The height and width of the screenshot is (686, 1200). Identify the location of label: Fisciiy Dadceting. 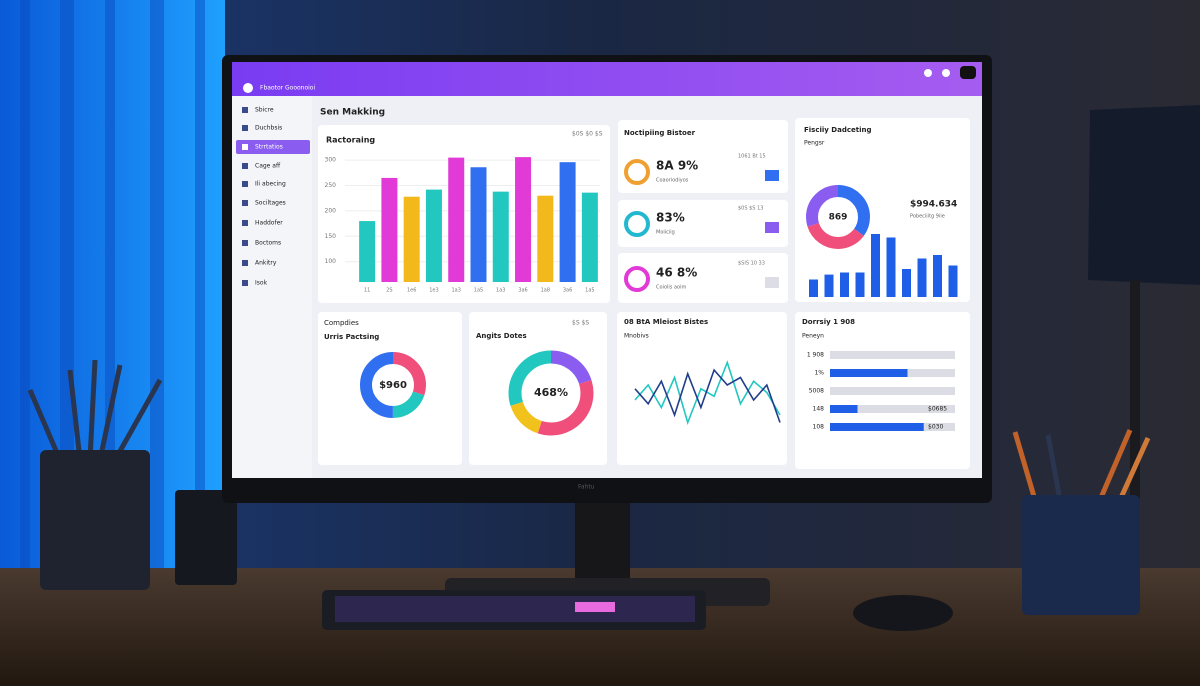
(837, 130).